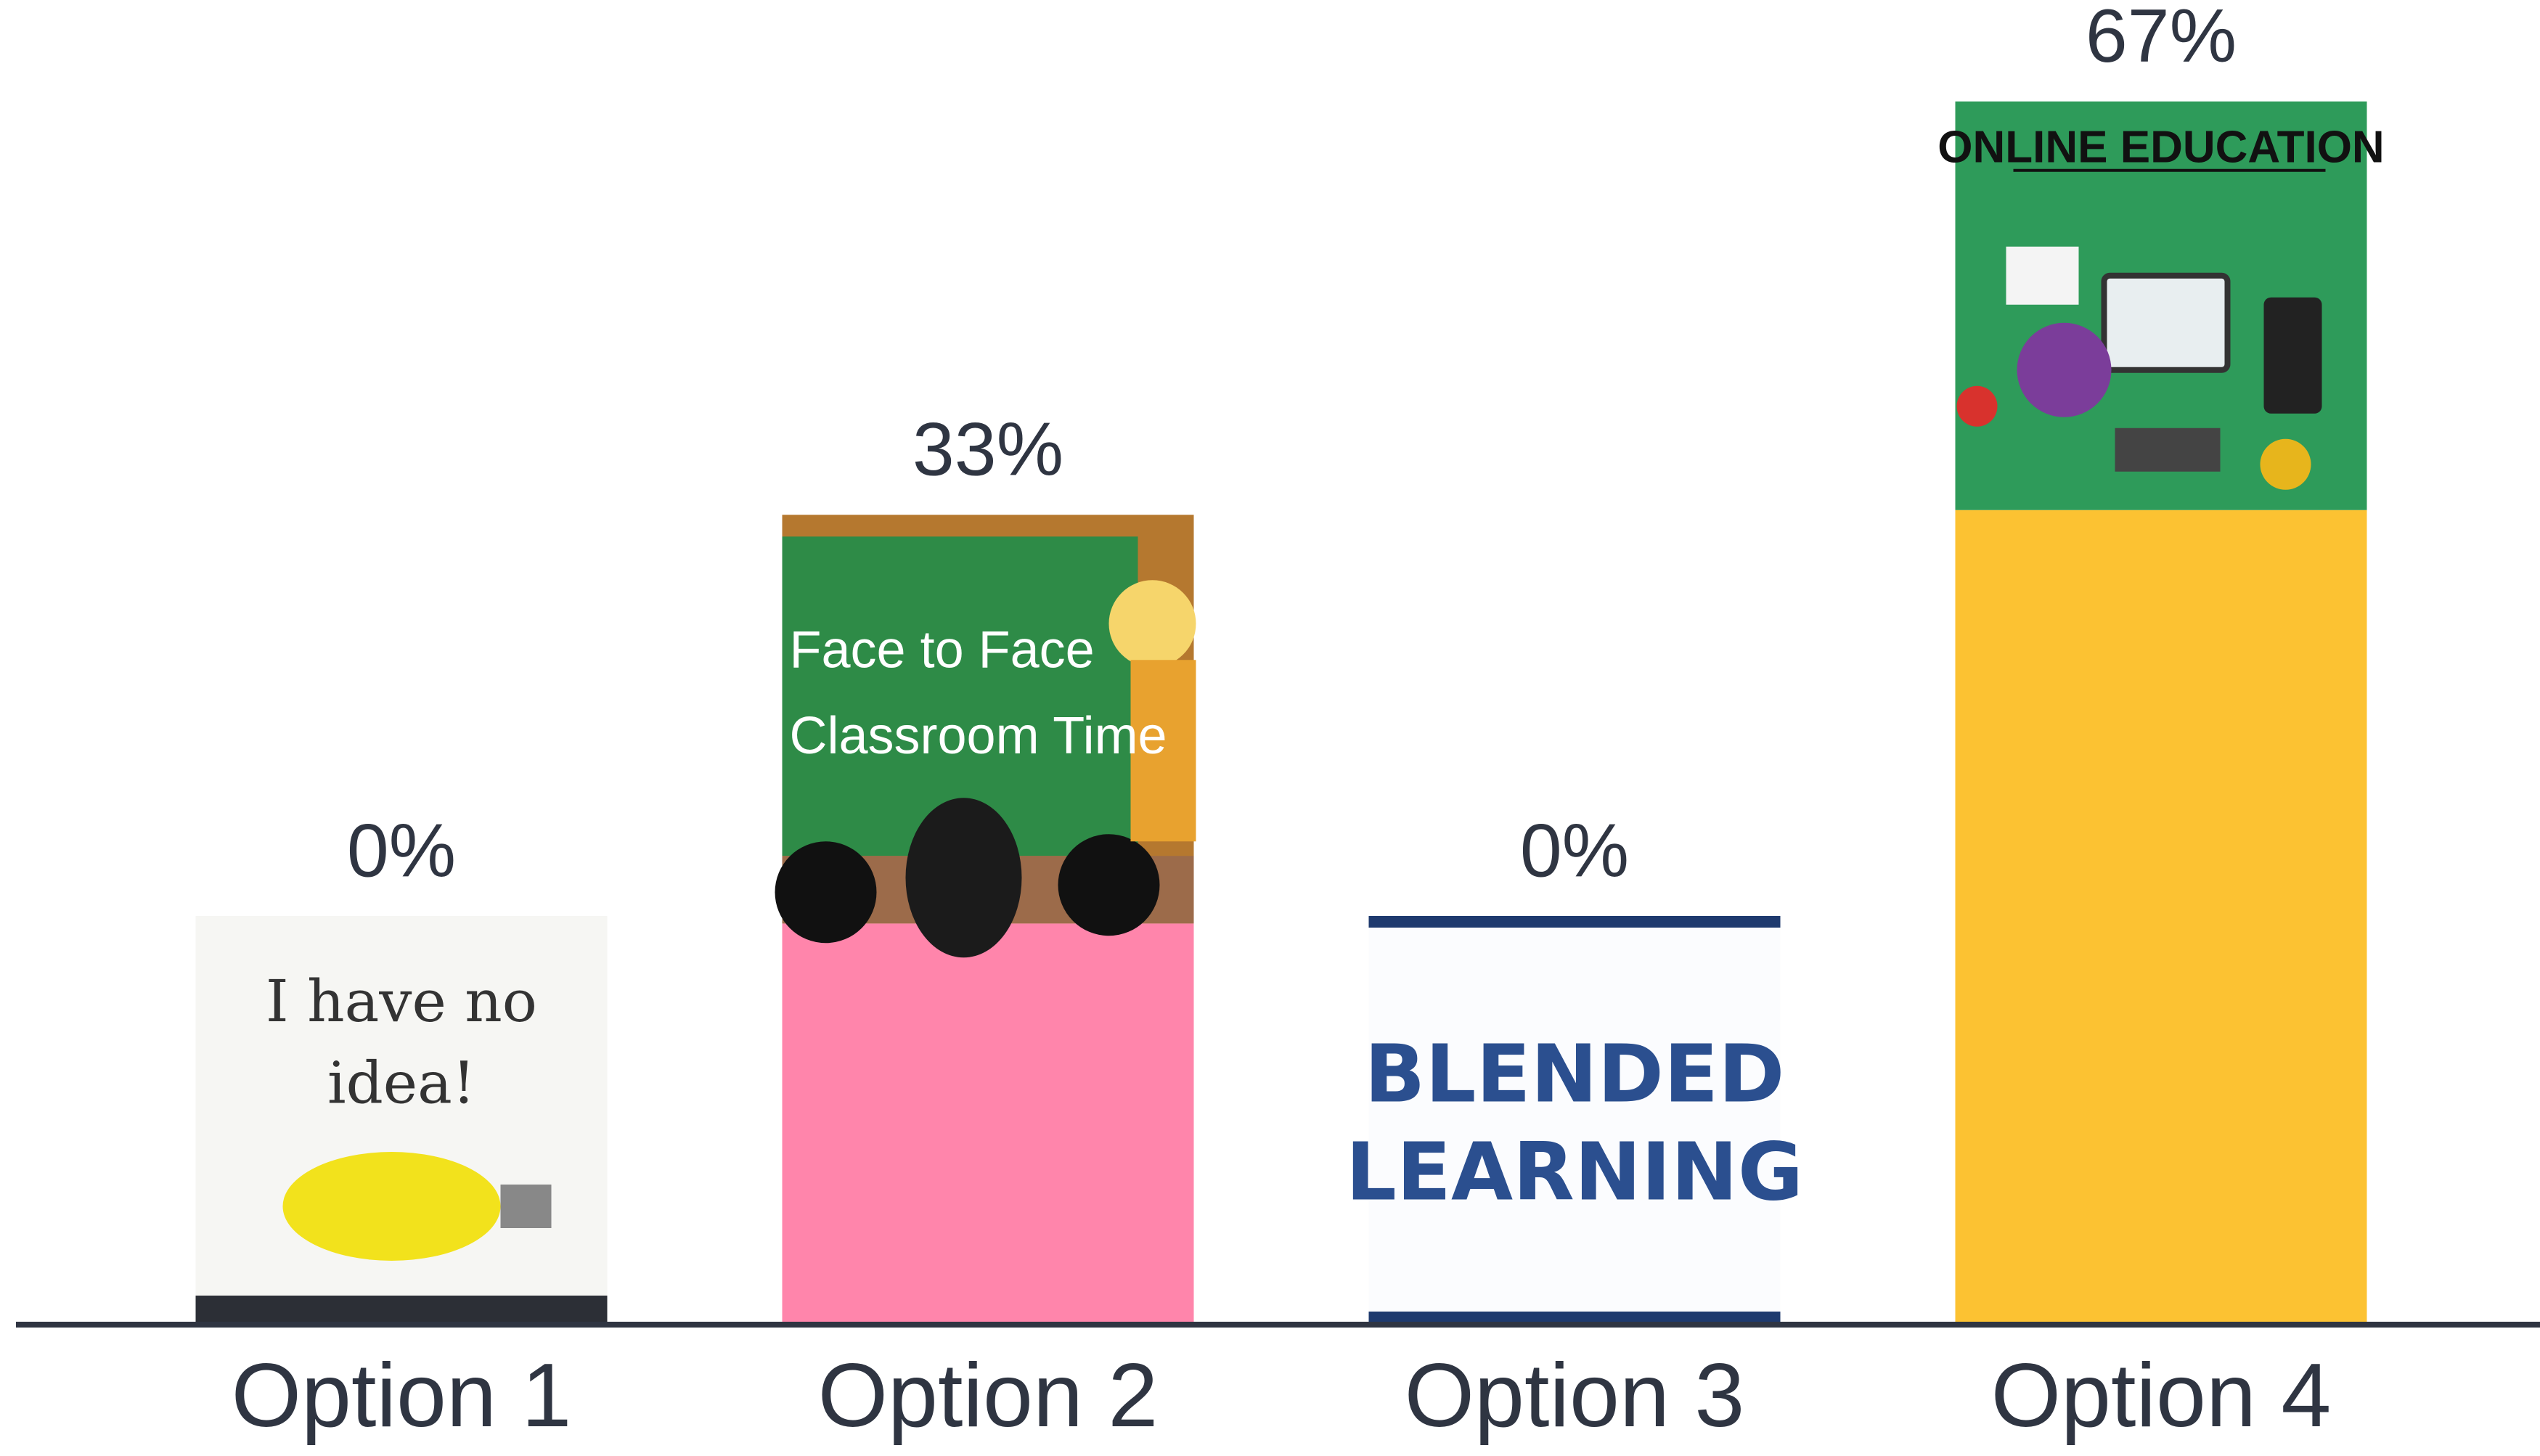  What do you see at coordinates (2168, 450) in the screenshot?
I see `keyboard` at bounding box center [2168, 450].